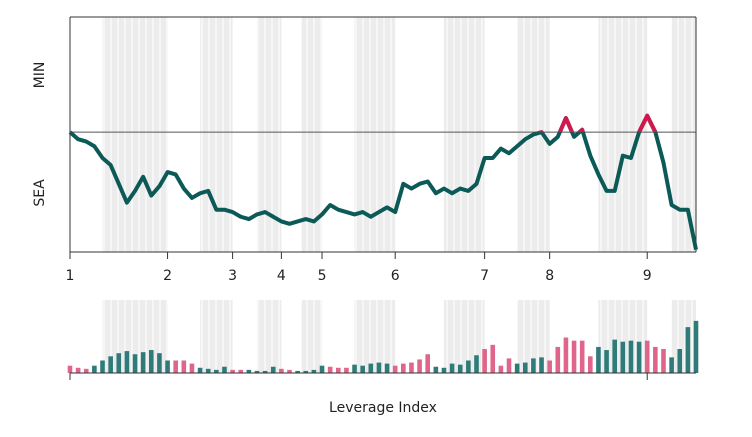  Describe the element at coordinates (40, 75) in the screenshot. I see `y-label-top: MIN` at that location.